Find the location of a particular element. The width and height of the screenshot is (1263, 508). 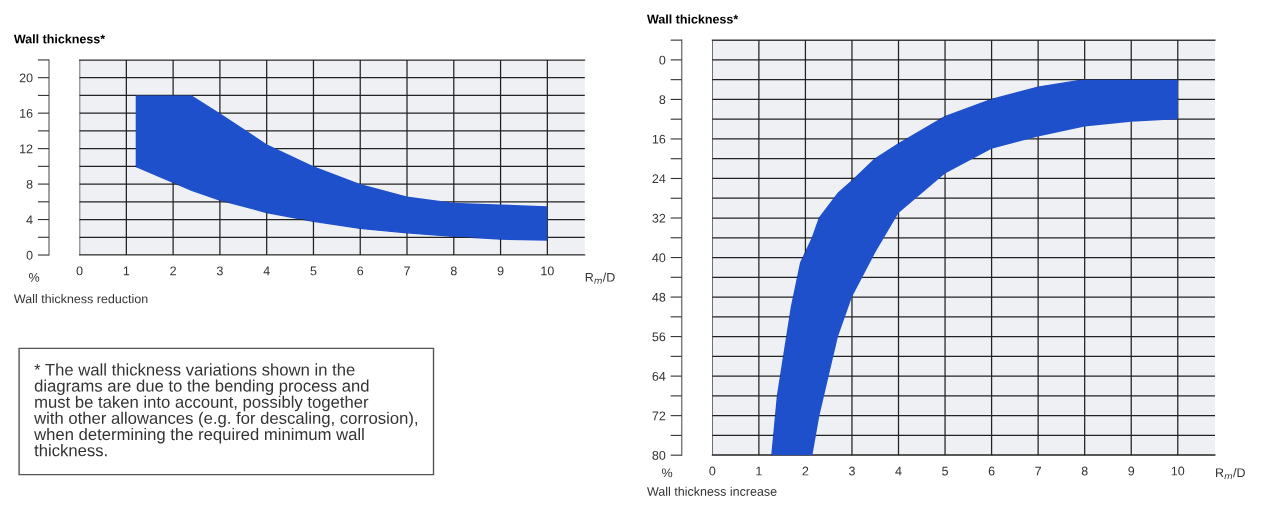

y-tick-label: 32 is located at coordinates (659, 218).